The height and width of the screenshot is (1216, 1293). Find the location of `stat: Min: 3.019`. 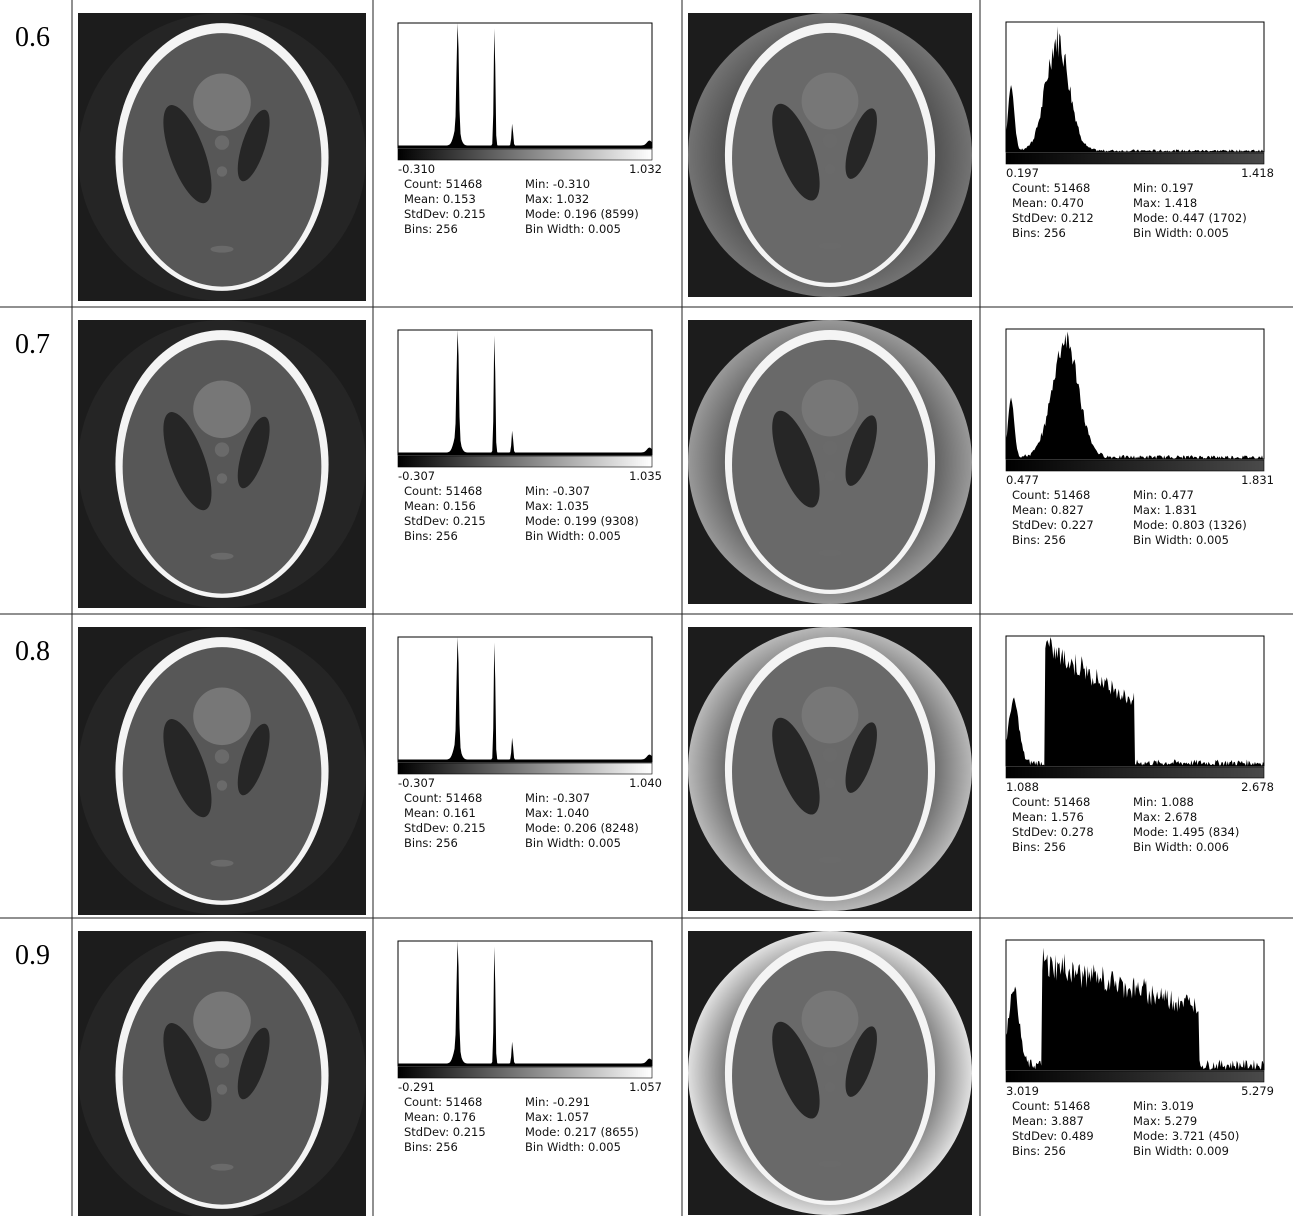

stat: Min: 3.019 is located at coordinates (1163, 1106).